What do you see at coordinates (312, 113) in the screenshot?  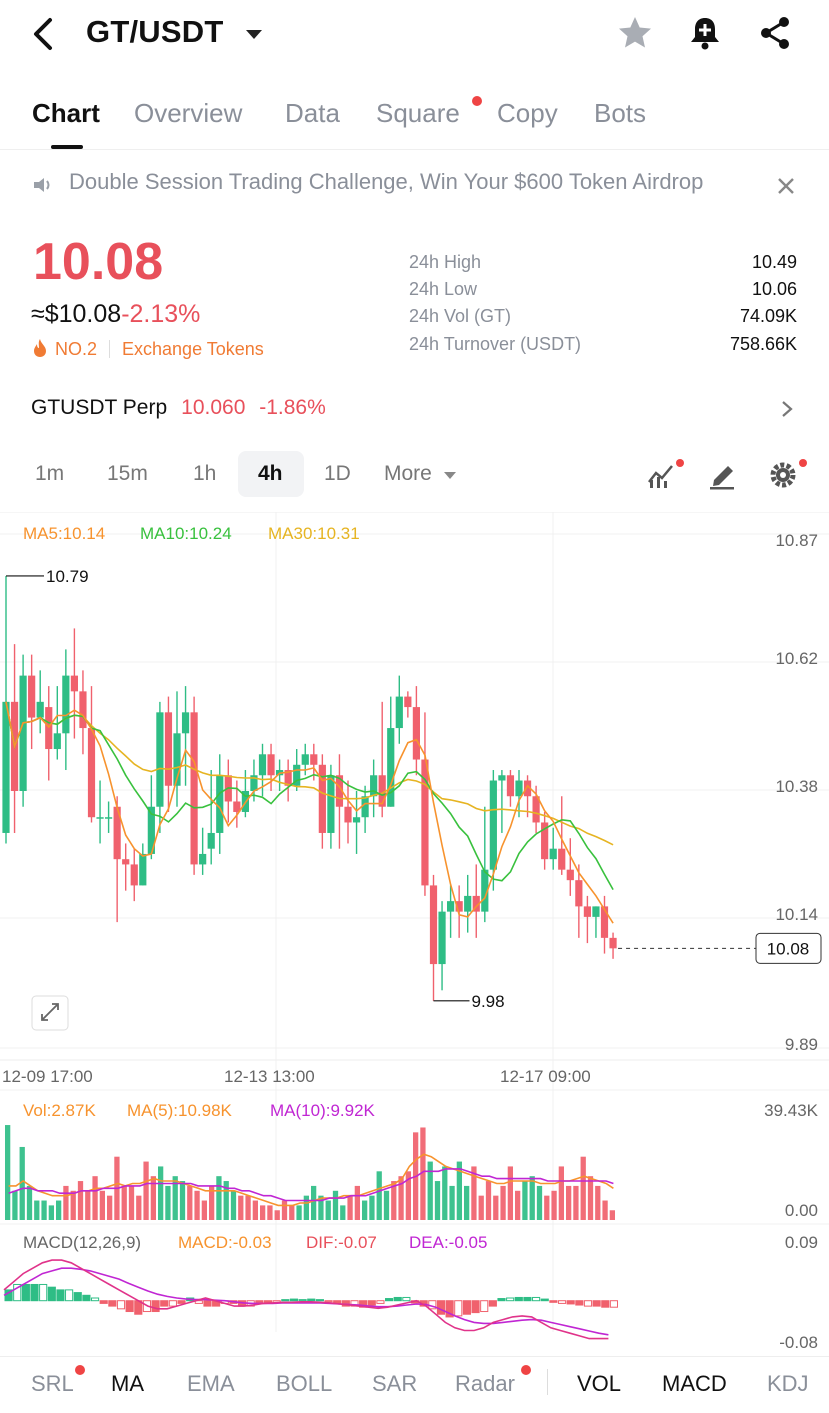 I see `tab-data: Data` at bounding box center [312, 113].